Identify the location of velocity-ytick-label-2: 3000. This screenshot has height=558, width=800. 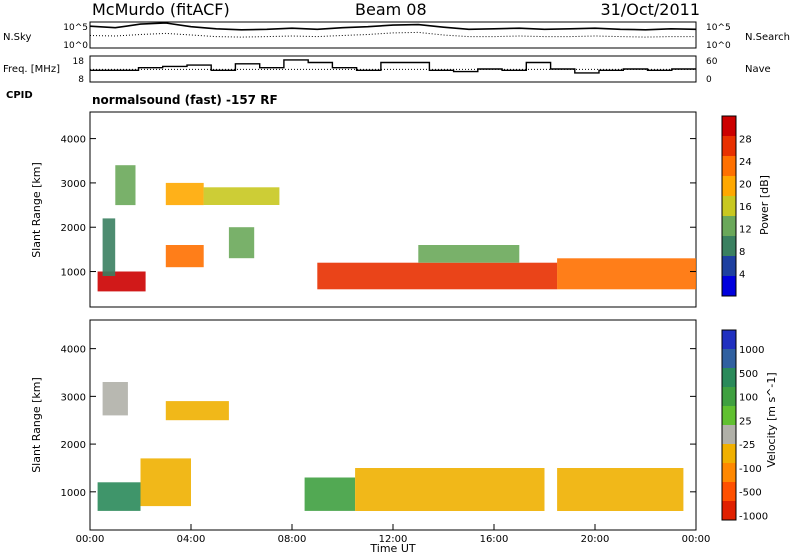
(73, 397).